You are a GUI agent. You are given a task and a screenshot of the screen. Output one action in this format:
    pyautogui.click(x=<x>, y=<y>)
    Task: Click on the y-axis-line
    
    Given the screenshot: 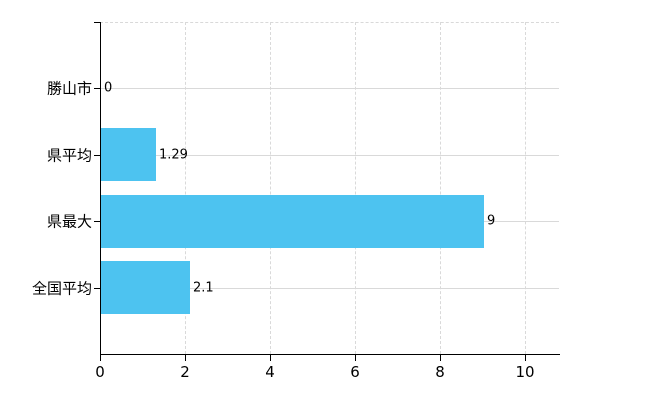 What is the action you would take?
    pyautogui.click(x=100, y=188)
    